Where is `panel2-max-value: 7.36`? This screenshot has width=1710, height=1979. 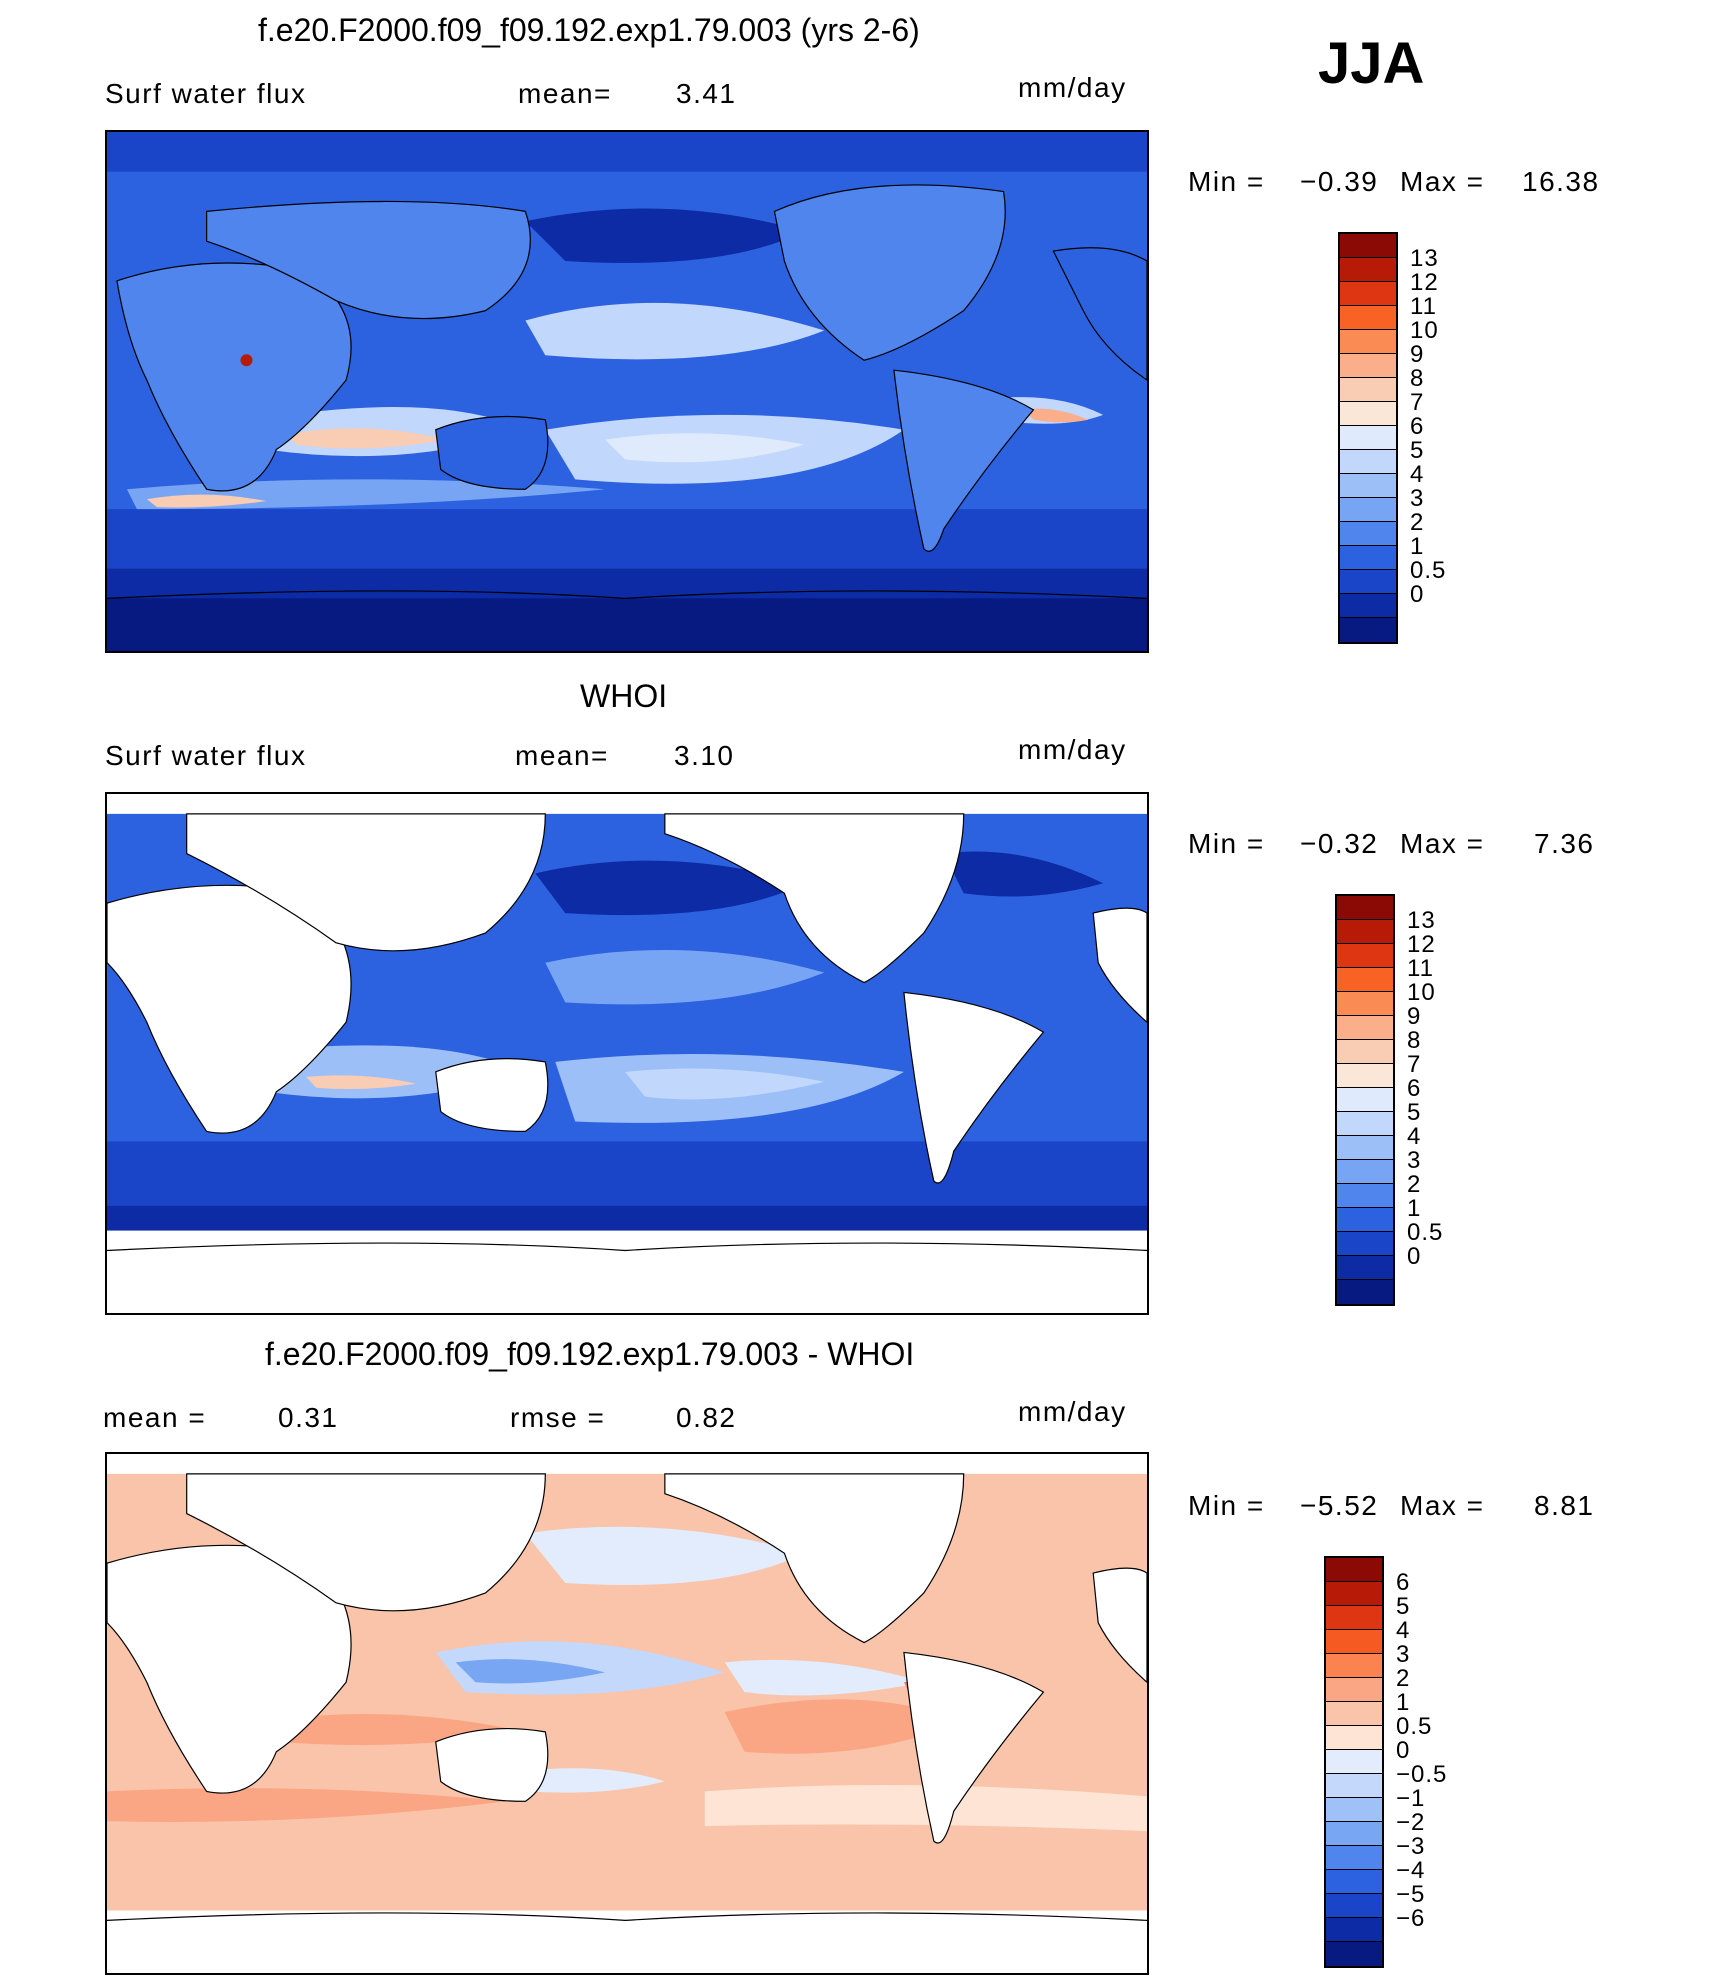
panel2-max-value: 7.36 is located at coordinates (1564, 843).